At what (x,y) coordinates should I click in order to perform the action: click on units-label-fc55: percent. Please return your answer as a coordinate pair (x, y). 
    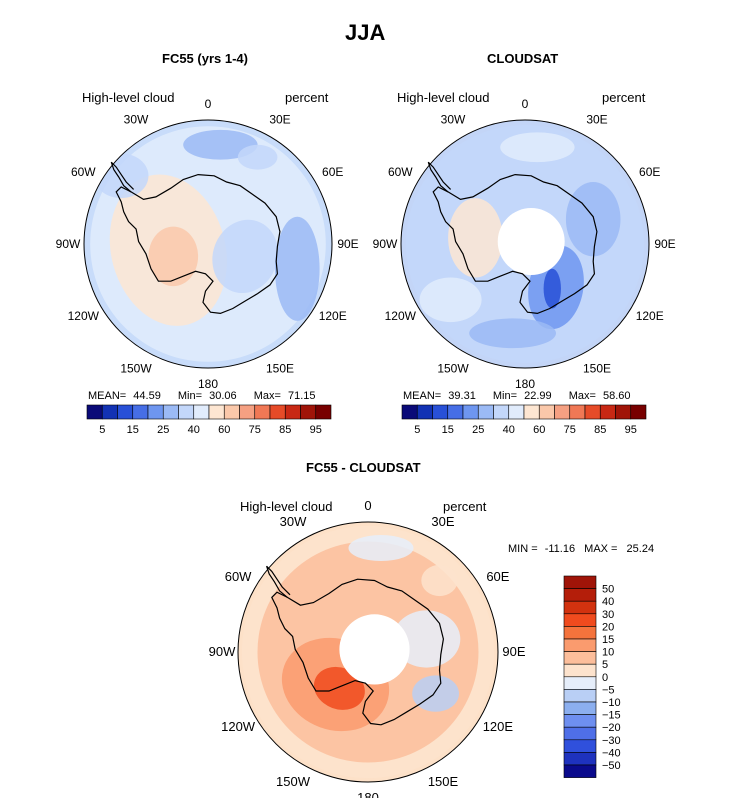
    Looking at the image, I should click on (307, 97).